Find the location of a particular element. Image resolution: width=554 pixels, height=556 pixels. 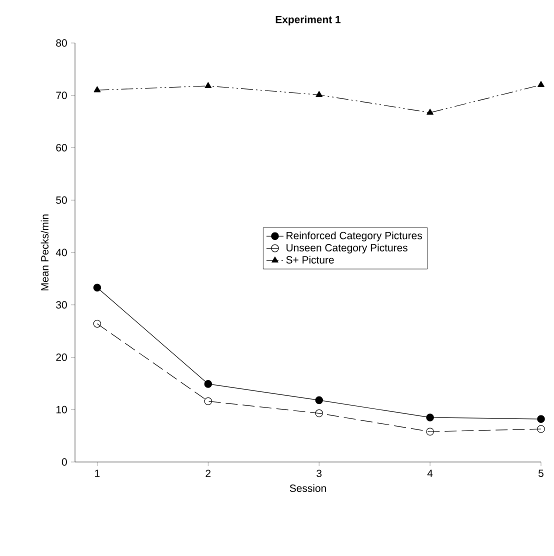

legend-label: Reinforced Category Pictures is located at coordinates (354, 237).